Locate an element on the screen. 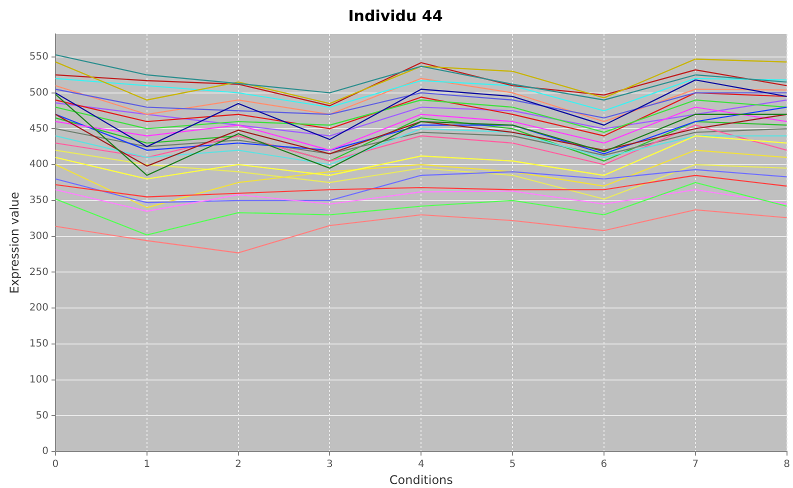 The height and width of the screenshot is (488, 793). y-axis-title: Expression value is located at coordinates (14, 243).